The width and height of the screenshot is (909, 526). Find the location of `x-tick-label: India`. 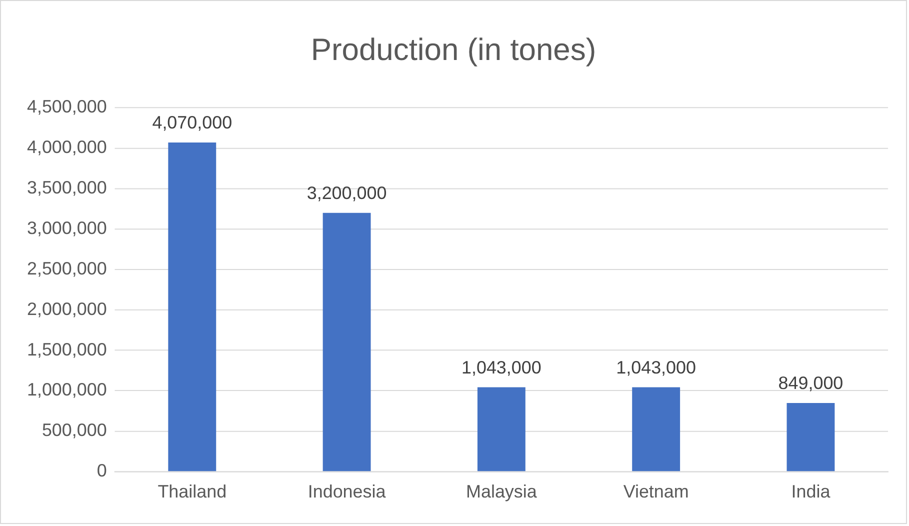

x-tick-label: India is located at coordinates (810, 491).